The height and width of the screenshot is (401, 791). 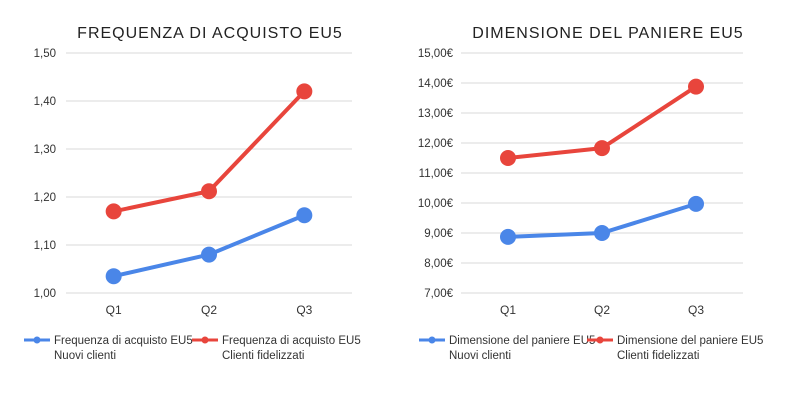 What do you see at coordinates (438, 294) in the screenshot?
I see `y-tick-label: 7,00€` at bounding box center [438, 294].